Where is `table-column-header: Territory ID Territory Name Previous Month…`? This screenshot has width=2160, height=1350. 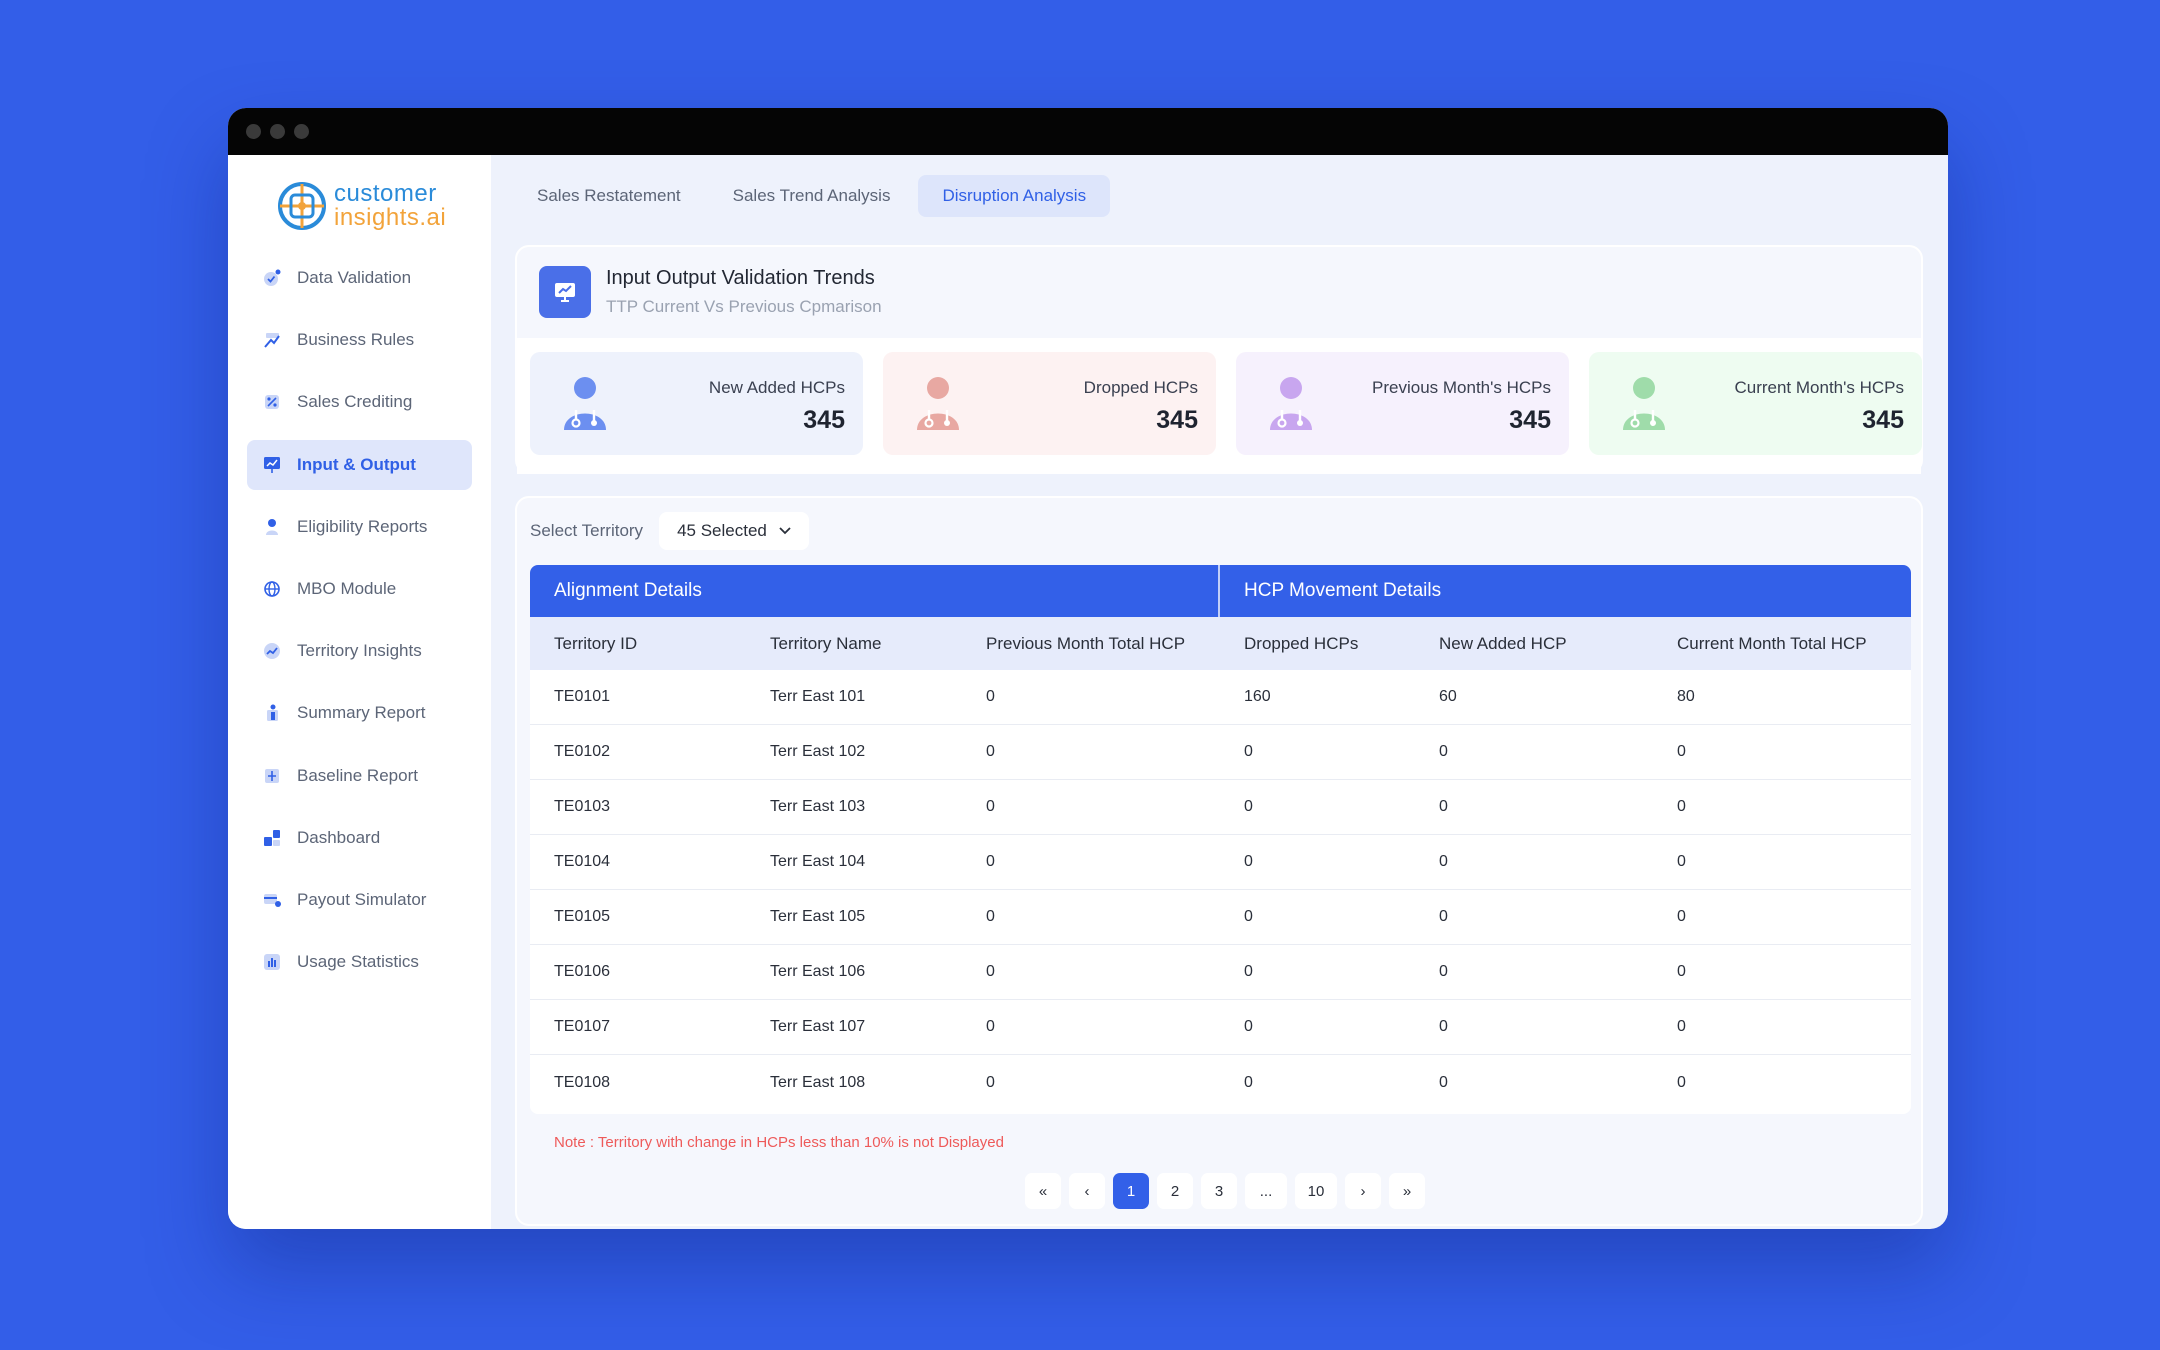
table-column-header: Territory ID Territory Name Previous Month… is located at coordinates (1220, 643).